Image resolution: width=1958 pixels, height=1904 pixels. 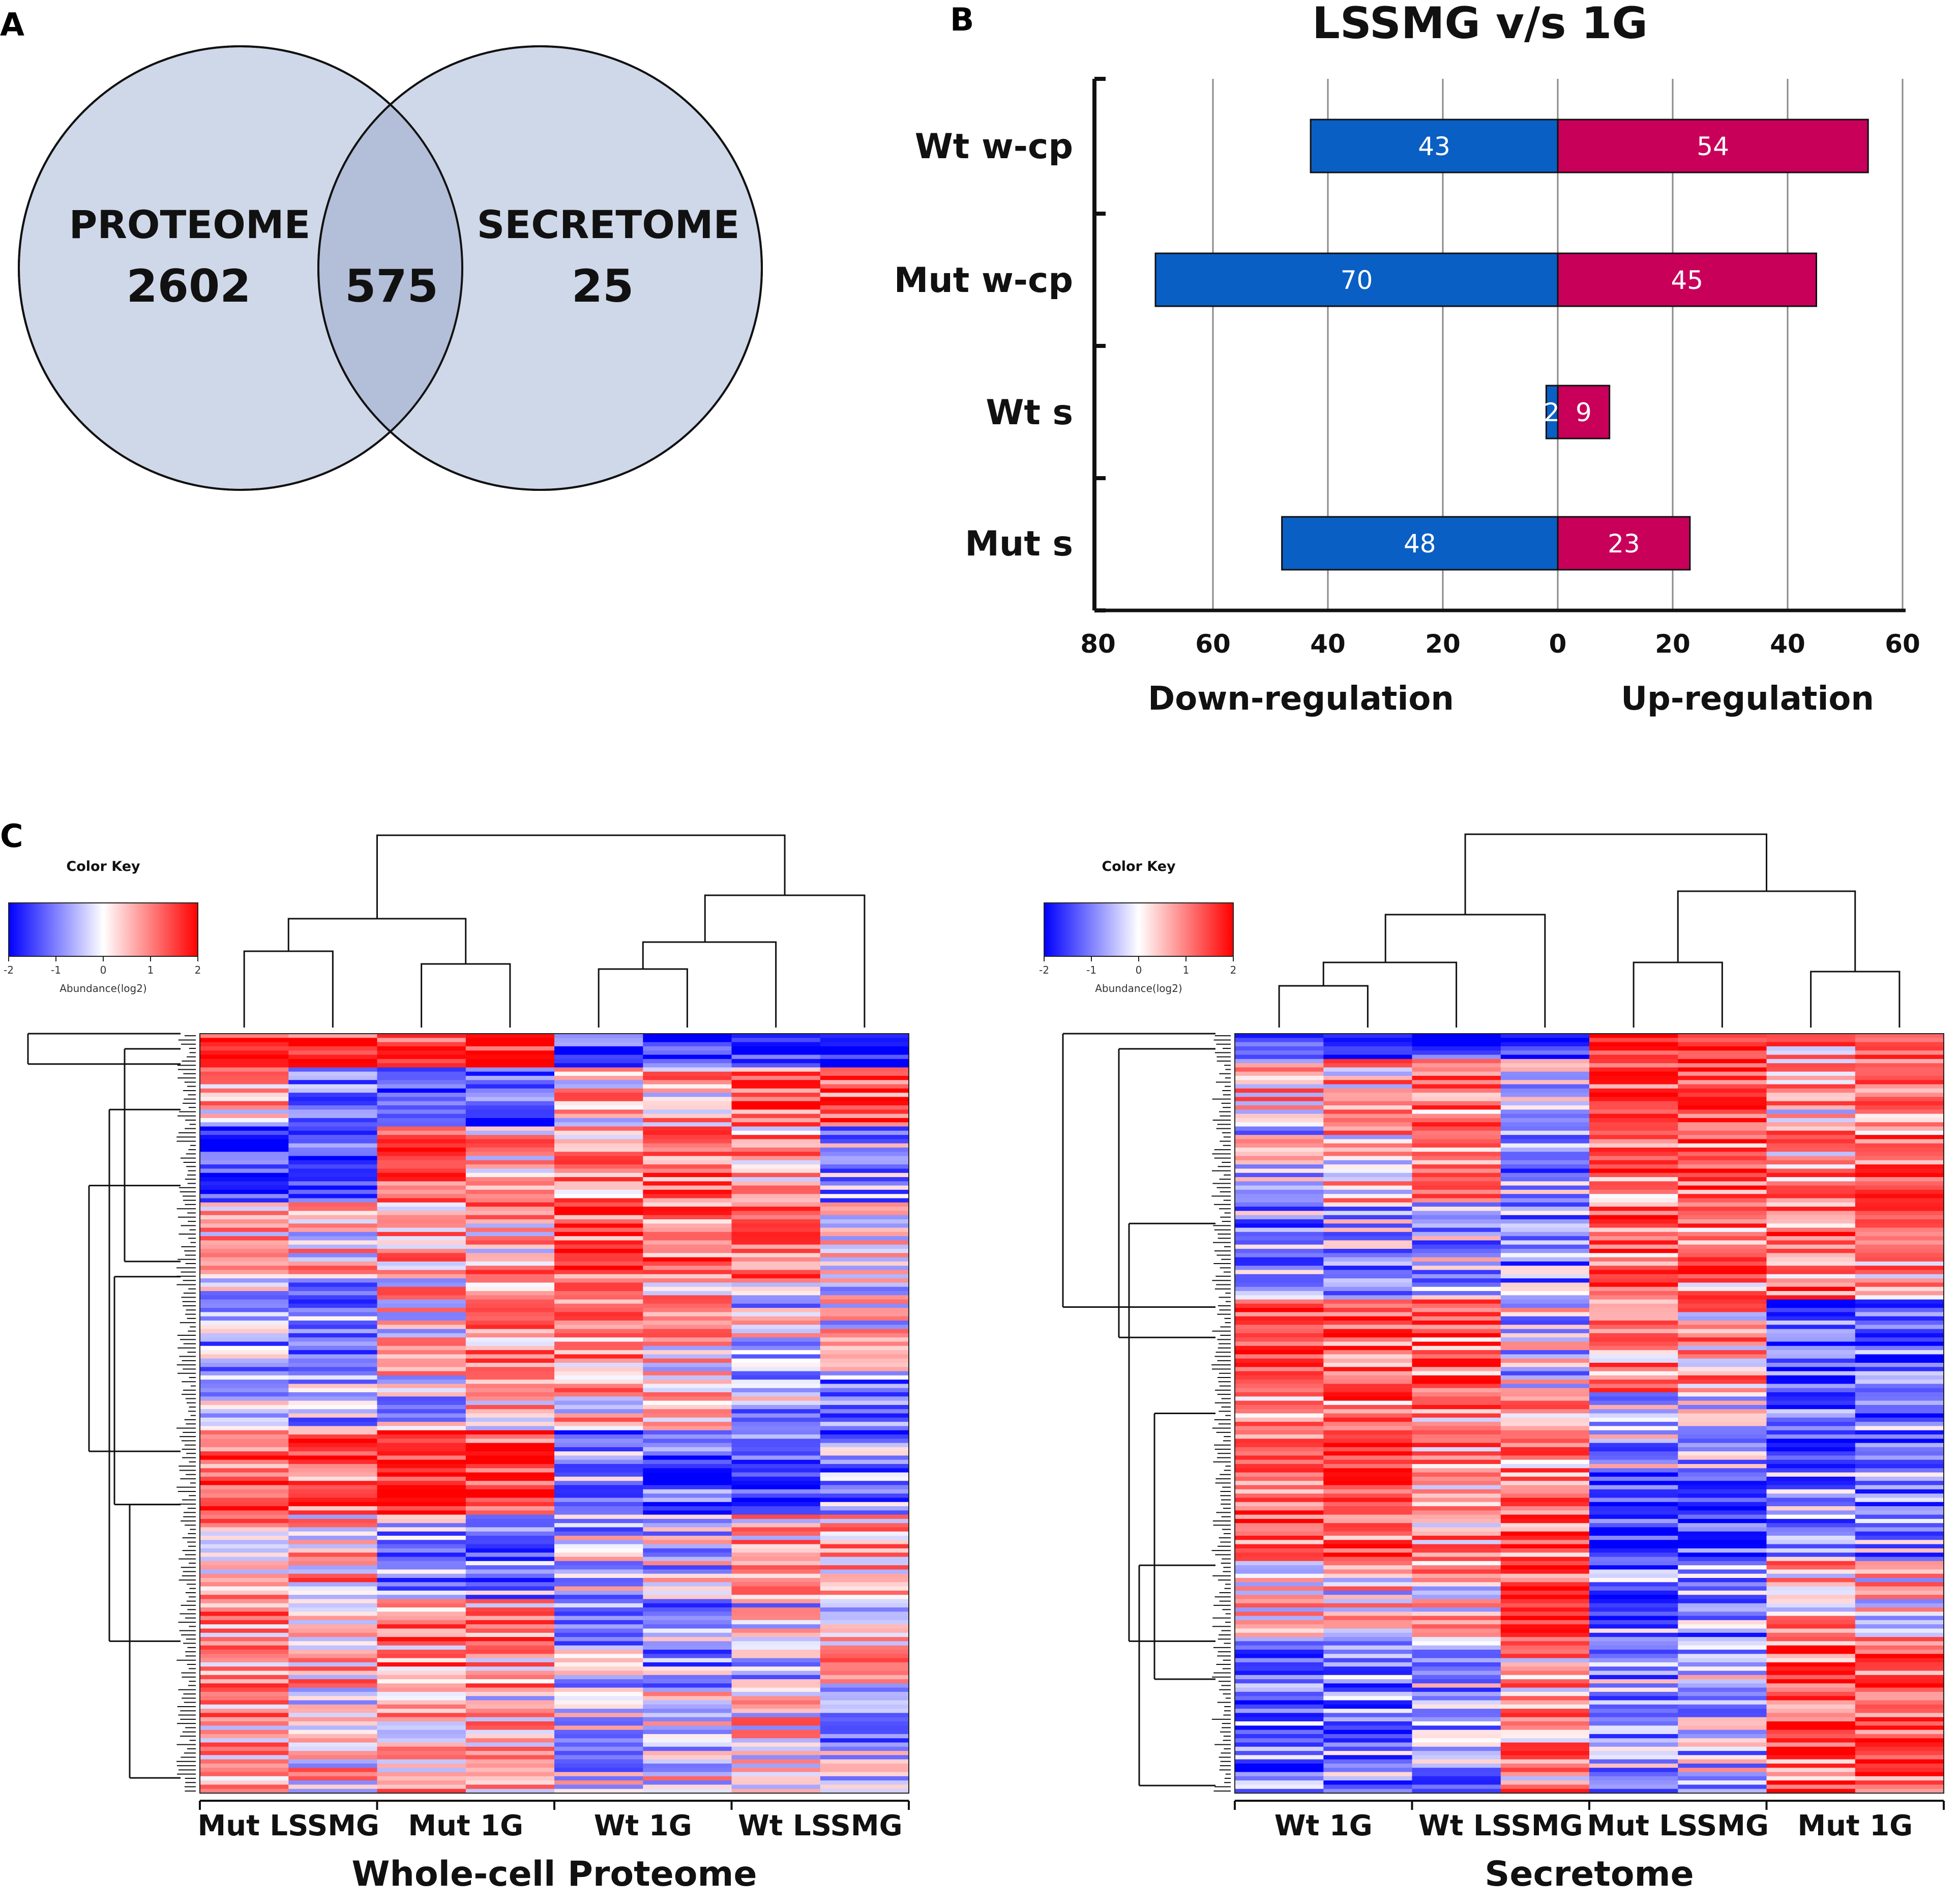 I want to click on category-label: Wt w-cp, so click(x=994, y=147).